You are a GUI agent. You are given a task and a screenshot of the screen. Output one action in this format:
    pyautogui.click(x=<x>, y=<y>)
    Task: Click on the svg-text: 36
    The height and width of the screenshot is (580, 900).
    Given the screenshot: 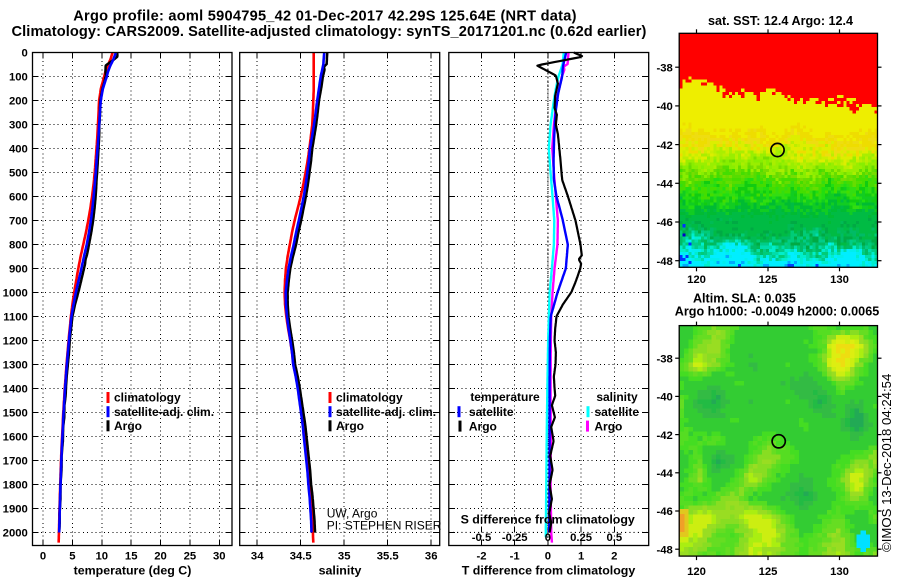 What is the action you would take?
    pyautogui.click(x=431, y=557)
    